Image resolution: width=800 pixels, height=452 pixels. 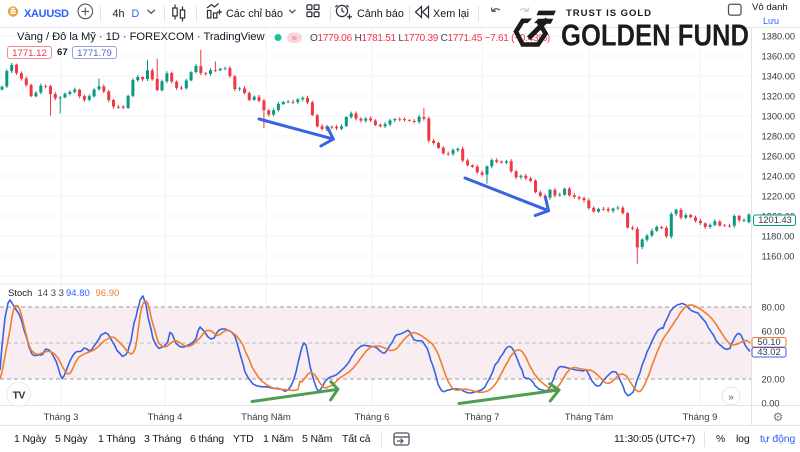 What do you see at coordinates (779, 56) in the screenshot?
I see `svg-text: 1360.00` at bounding box center [779, 56].